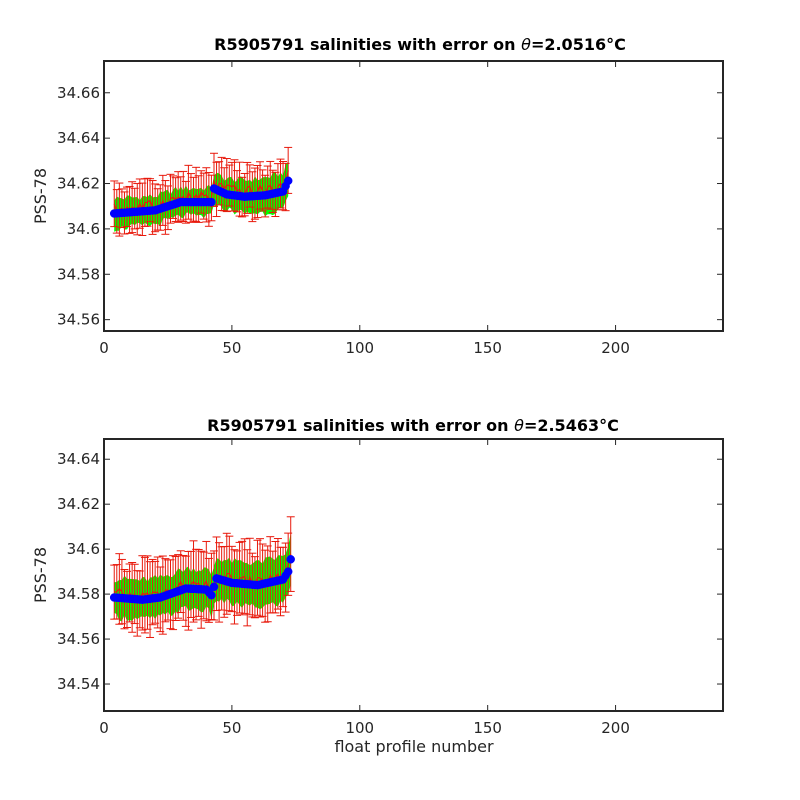  I want to click on y-tick-label: 34.54, so click(78, 684).